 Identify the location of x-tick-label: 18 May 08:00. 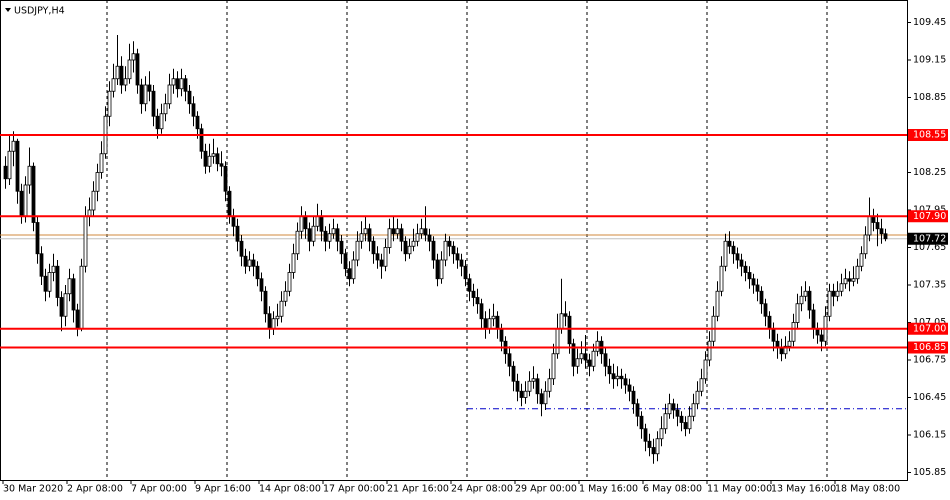
(867, 489).